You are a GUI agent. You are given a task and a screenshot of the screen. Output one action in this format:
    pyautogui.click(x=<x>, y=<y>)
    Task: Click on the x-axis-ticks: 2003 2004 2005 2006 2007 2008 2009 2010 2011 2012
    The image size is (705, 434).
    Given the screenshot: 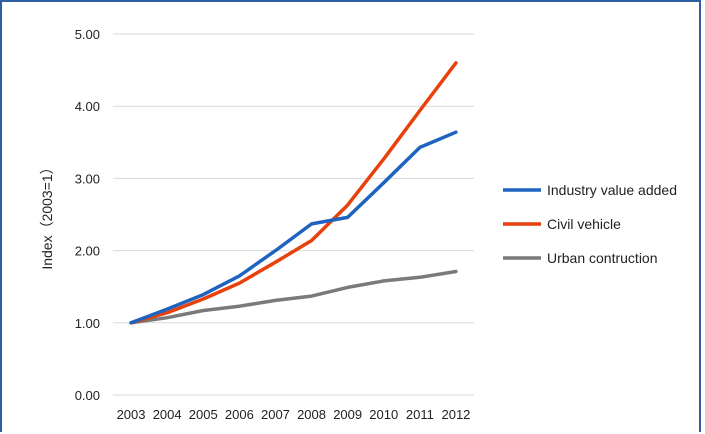 What is the action you would take?
    pyautogui.click(x=294, y=414)
    